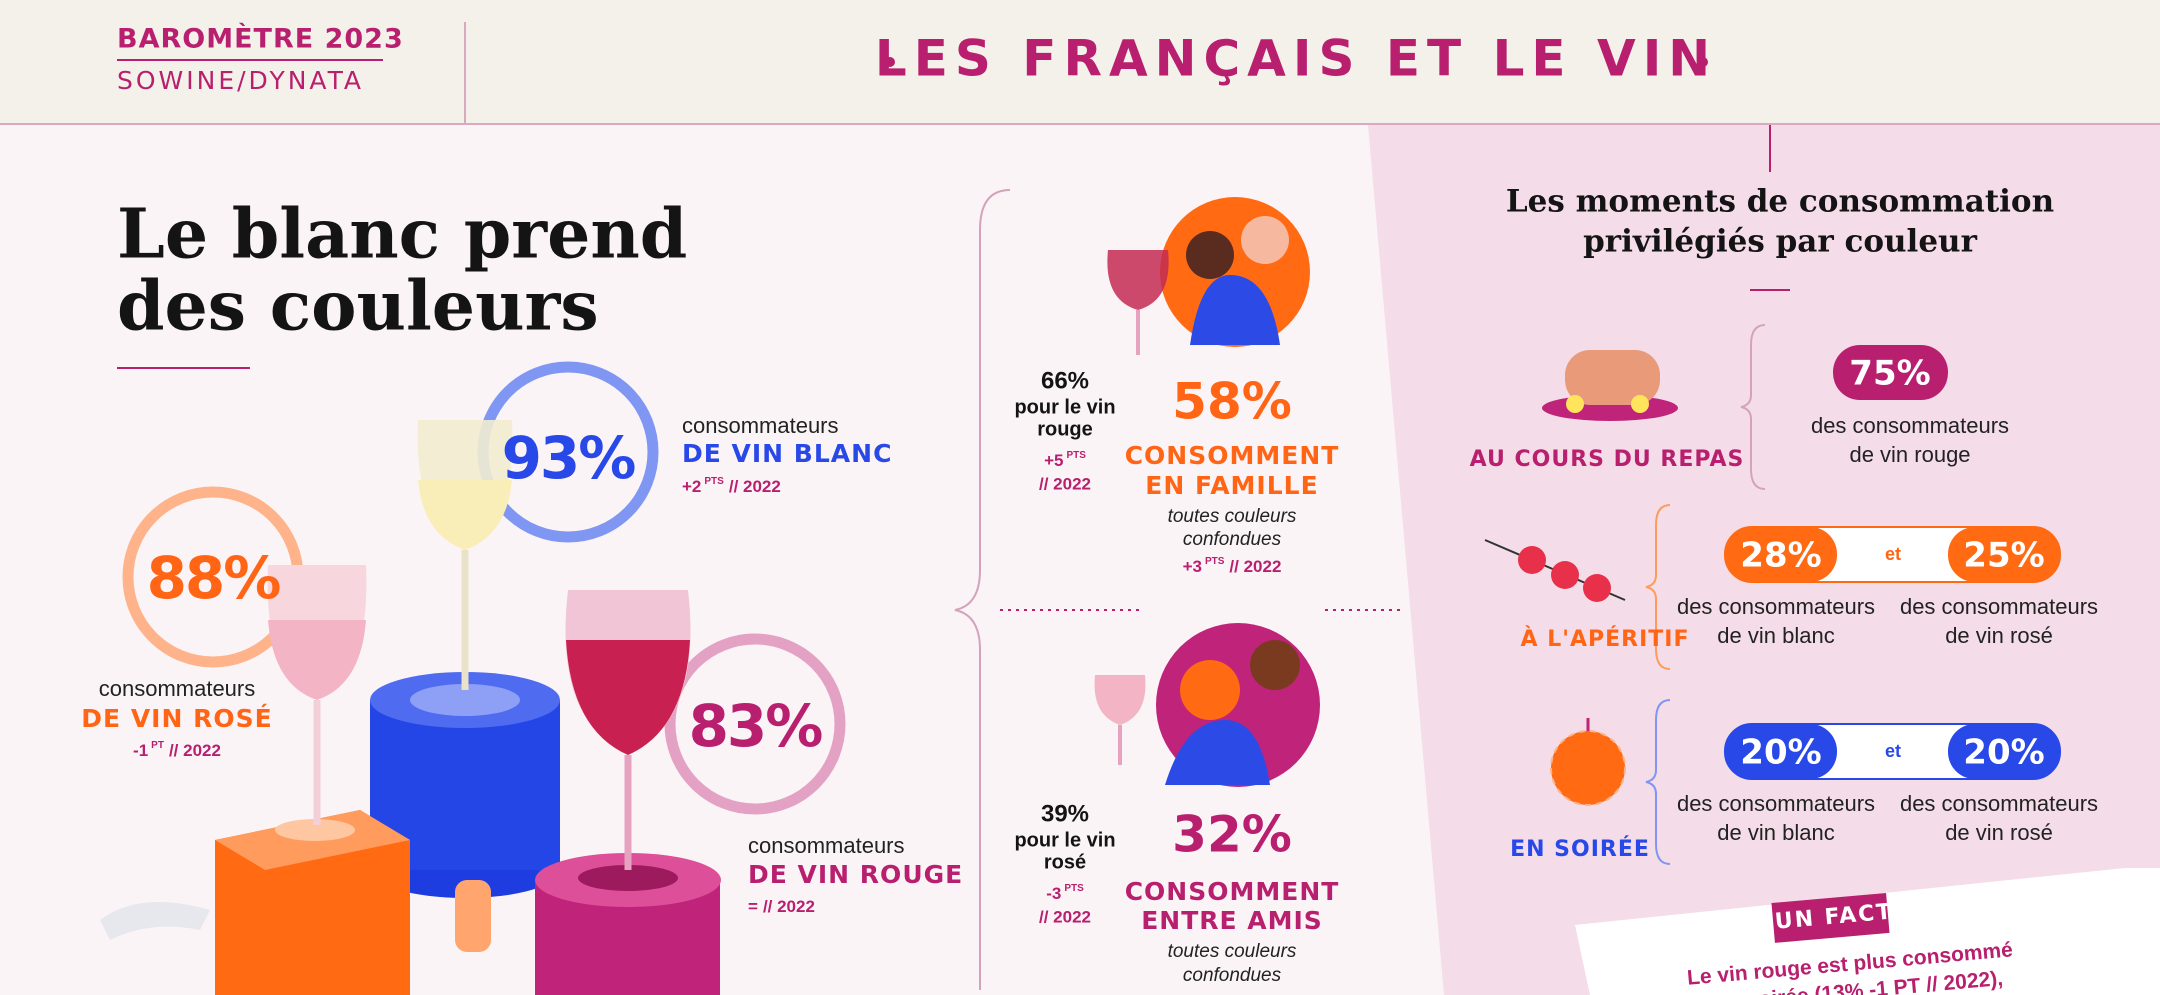  I want to click on pill-value: 20%, so click(2003, 753).